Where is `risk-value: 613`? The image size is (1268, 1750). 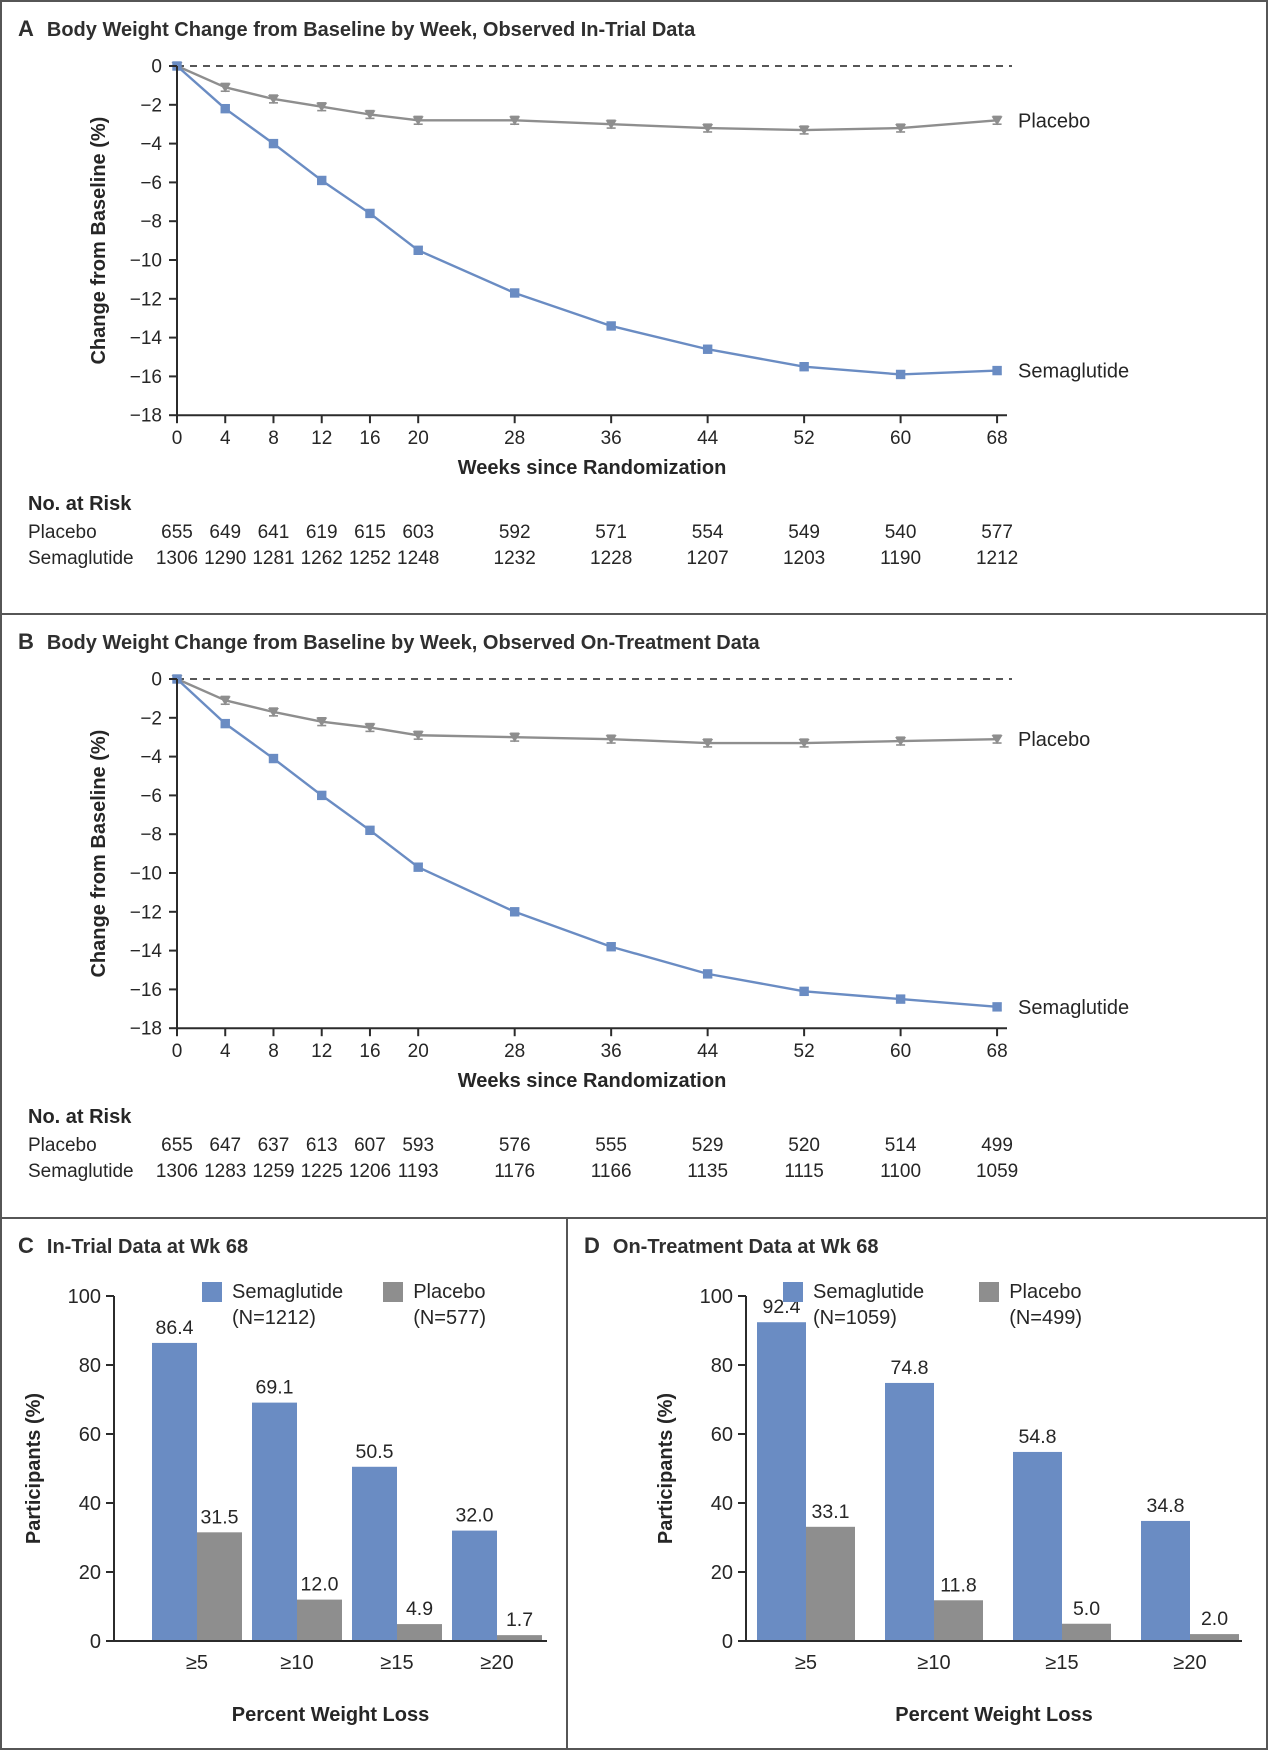
risk-value: 613 is located at coordinates (321, 1145).